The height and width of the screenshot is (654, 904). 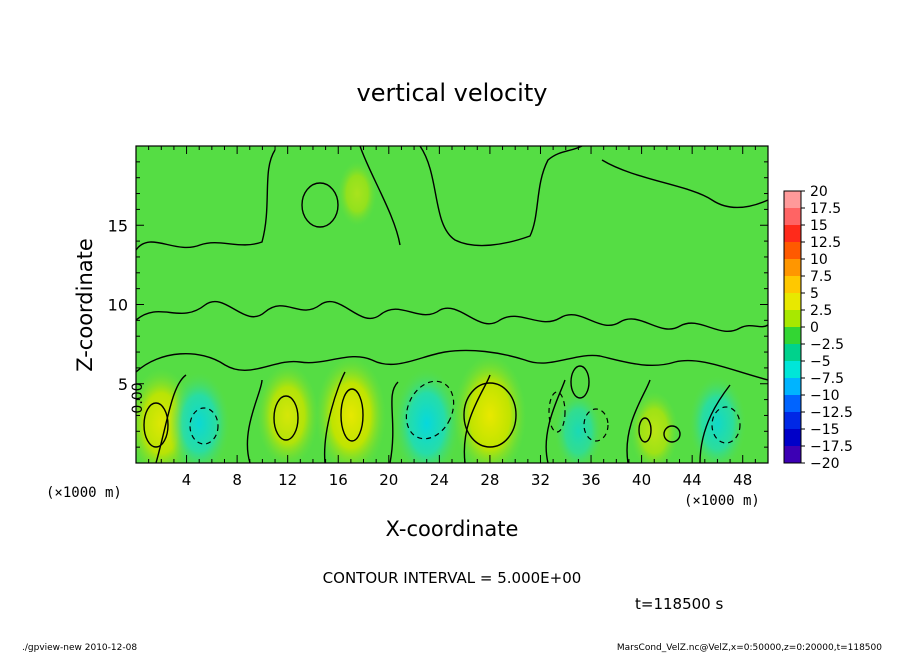 I want to click on x-tick-label: 28, so click(x=489, y=480).